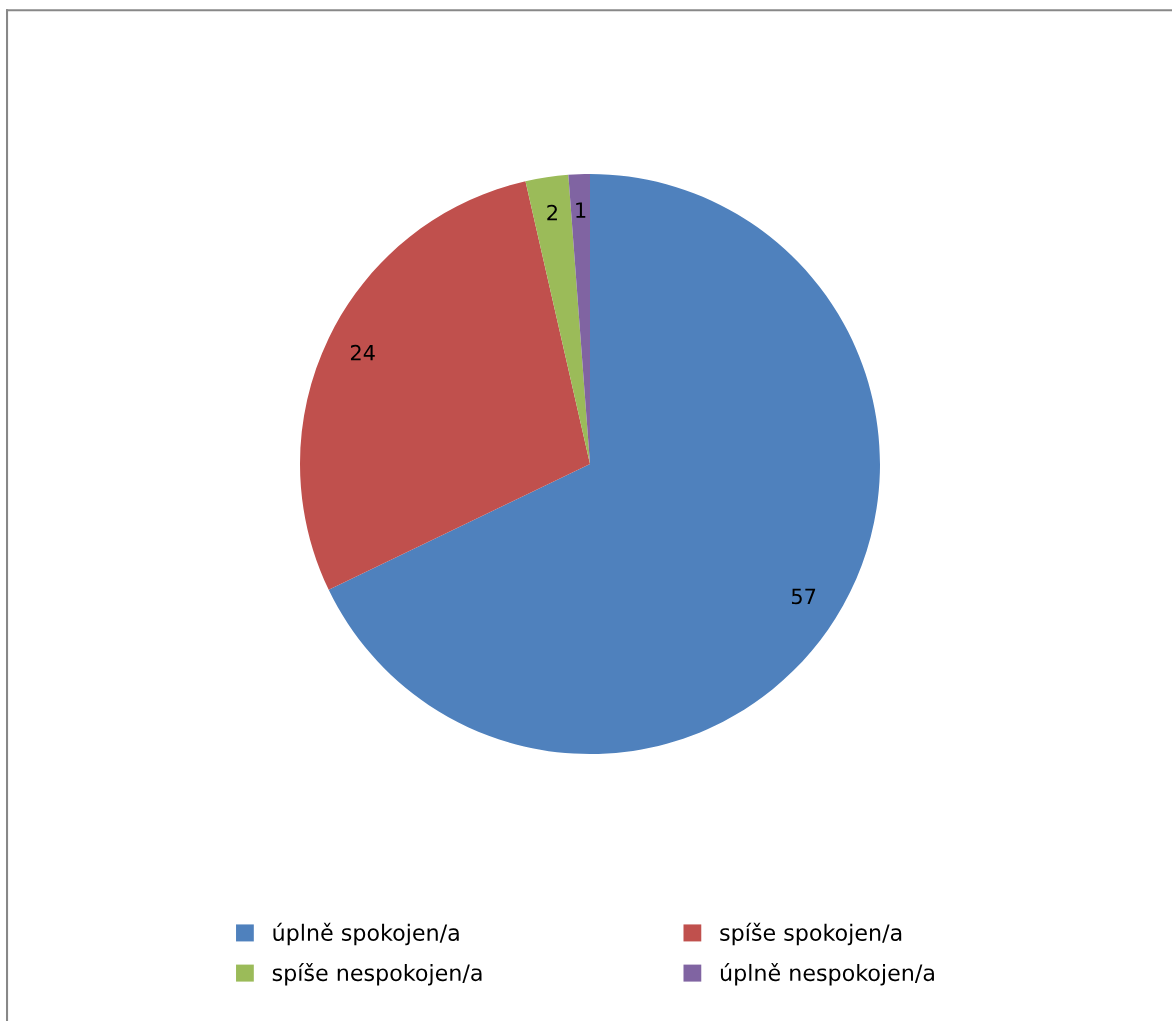 The width and height of the screenshot is (1172, 1021). I want to click on data-label: 1, so click(581, 210).